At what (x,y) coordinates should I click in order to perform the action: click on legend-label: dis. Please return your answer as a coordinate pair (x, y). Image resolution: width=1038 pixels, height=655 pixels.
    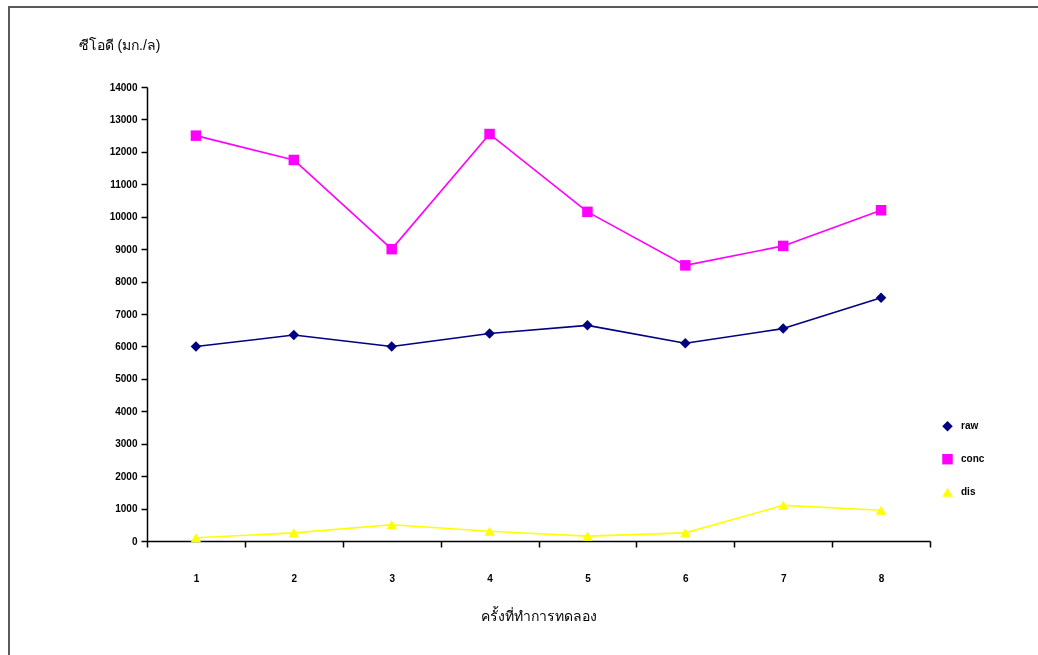
    Looking at the image, I should click on (968, 492).